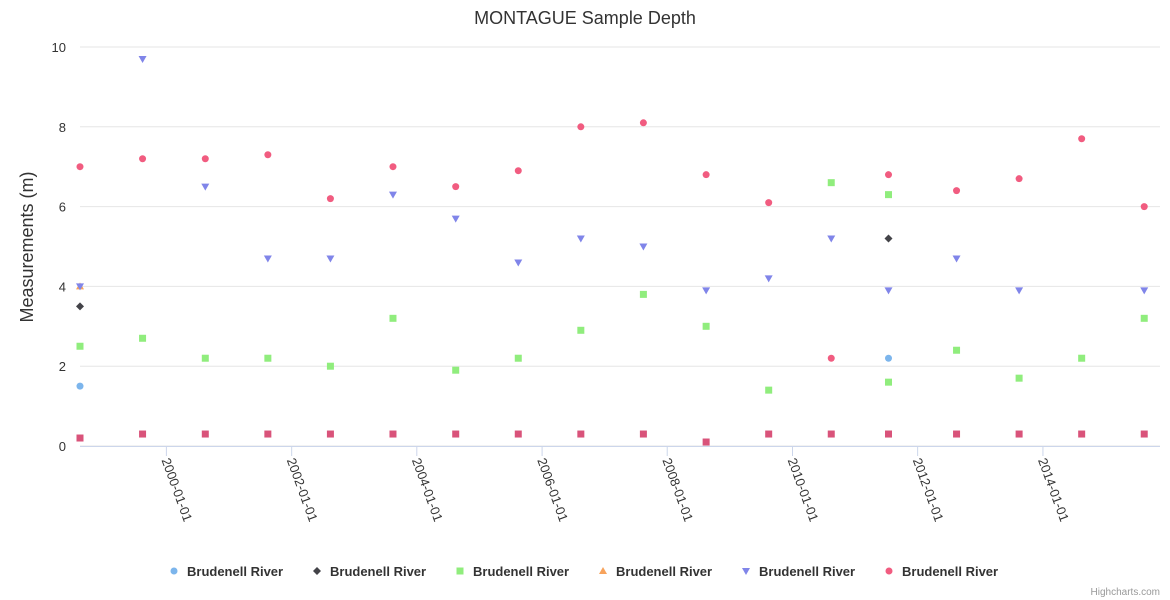 The image size is (1170, 600). What do you see at coordinates (62, 207) in the screenshot?
I see `y-tick-label: 6` at bounding box center [62, 207].